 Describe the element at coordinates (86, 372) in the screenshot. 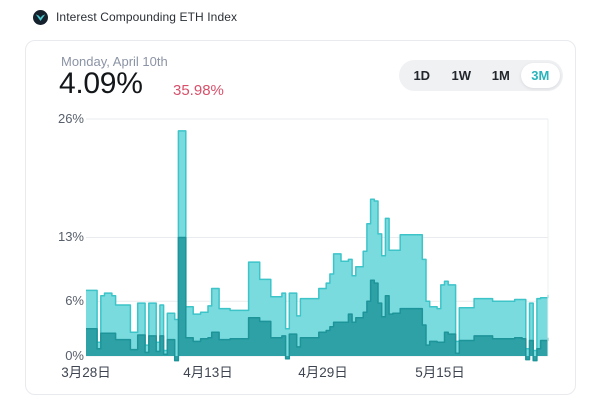

I see `x-axis-tick-mar28: 3月28日` at that location.